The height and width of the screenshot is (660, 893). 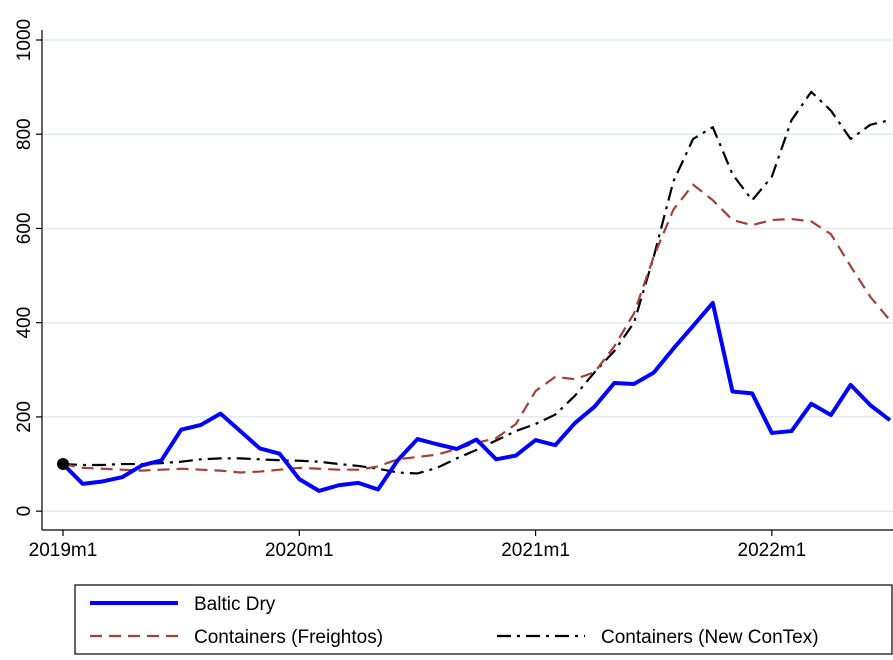 I want to click on legend-label: Baltic Dry, so click(x=235, y=604).